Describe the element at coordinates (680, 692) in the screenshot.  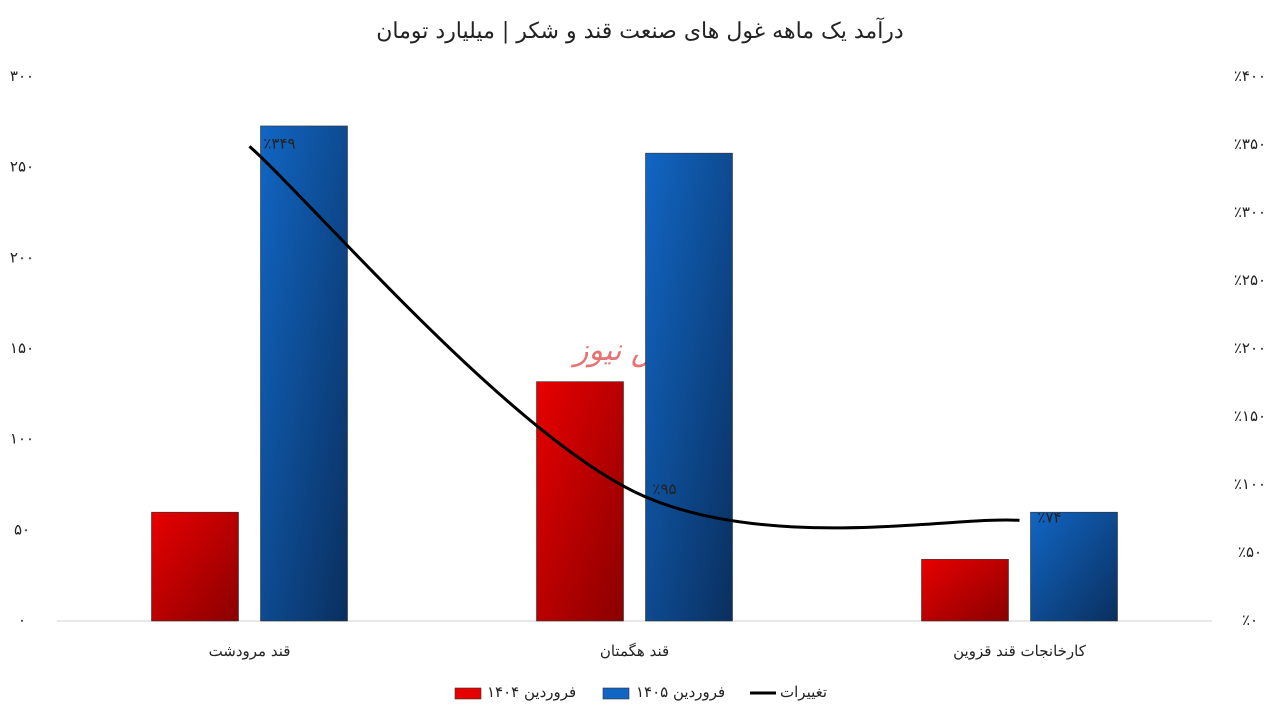
I see `legend-label: فروردین ۱۴۰۵` at that location.